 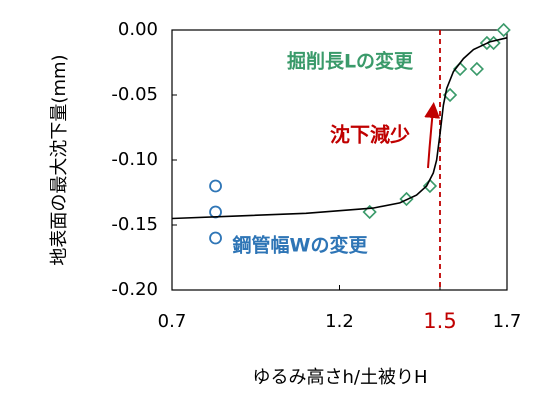 I want to click on series-label: 鋼管幅Wの変更, so click(x=300, y=245).